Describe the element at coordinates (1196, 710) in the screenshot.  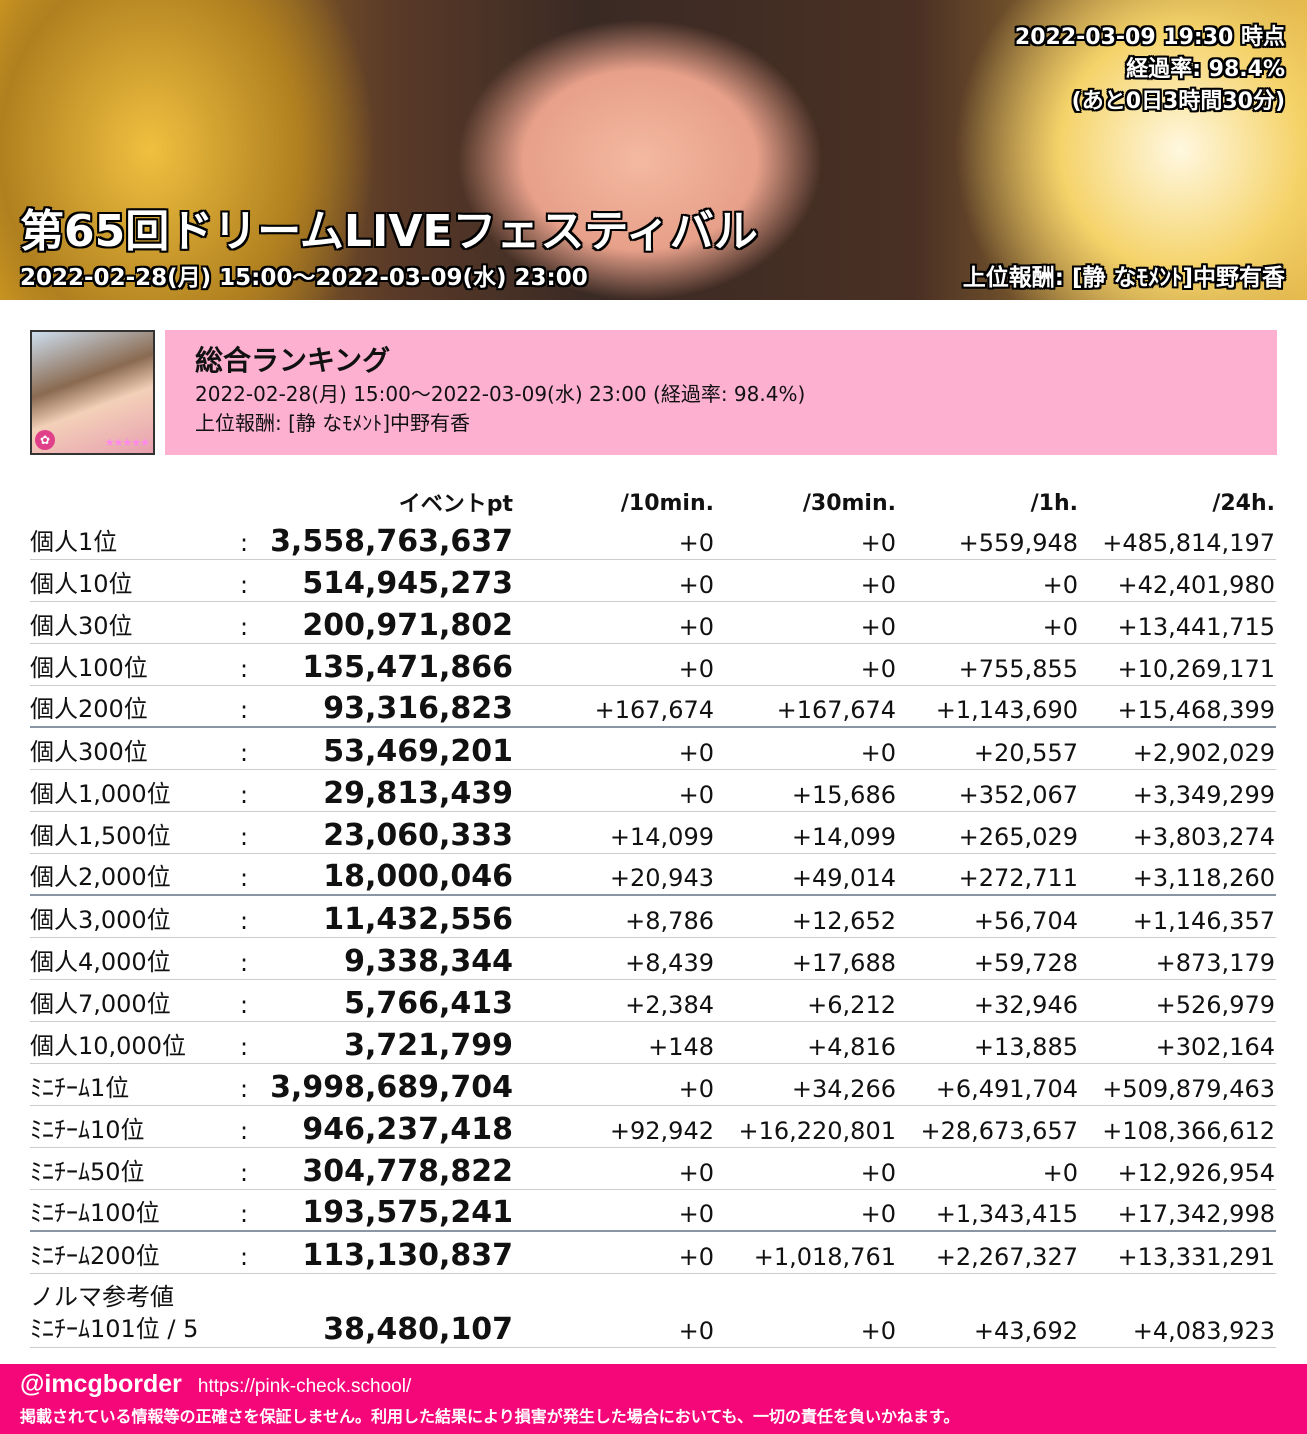
I see `row-24h: +15,468,399` at that location.